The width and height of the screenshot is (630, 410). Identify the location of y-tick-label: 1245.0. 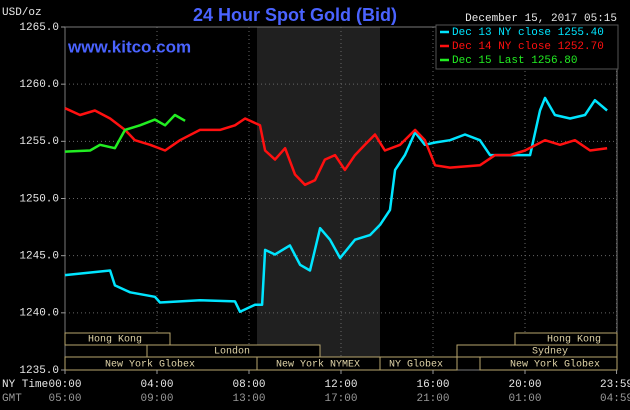
(39, 257).